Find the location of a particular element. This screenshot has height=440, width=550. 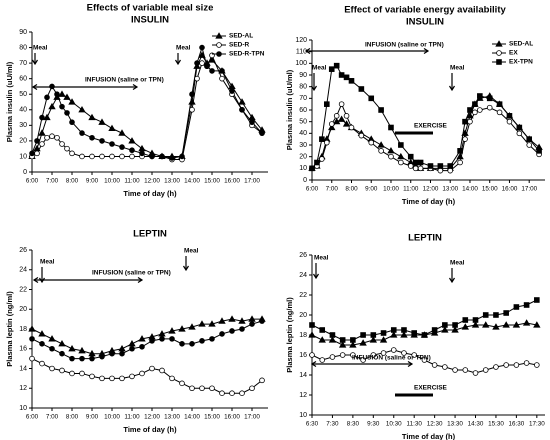

x-tick-label: 7:30 is located at coordinates (332, 424).